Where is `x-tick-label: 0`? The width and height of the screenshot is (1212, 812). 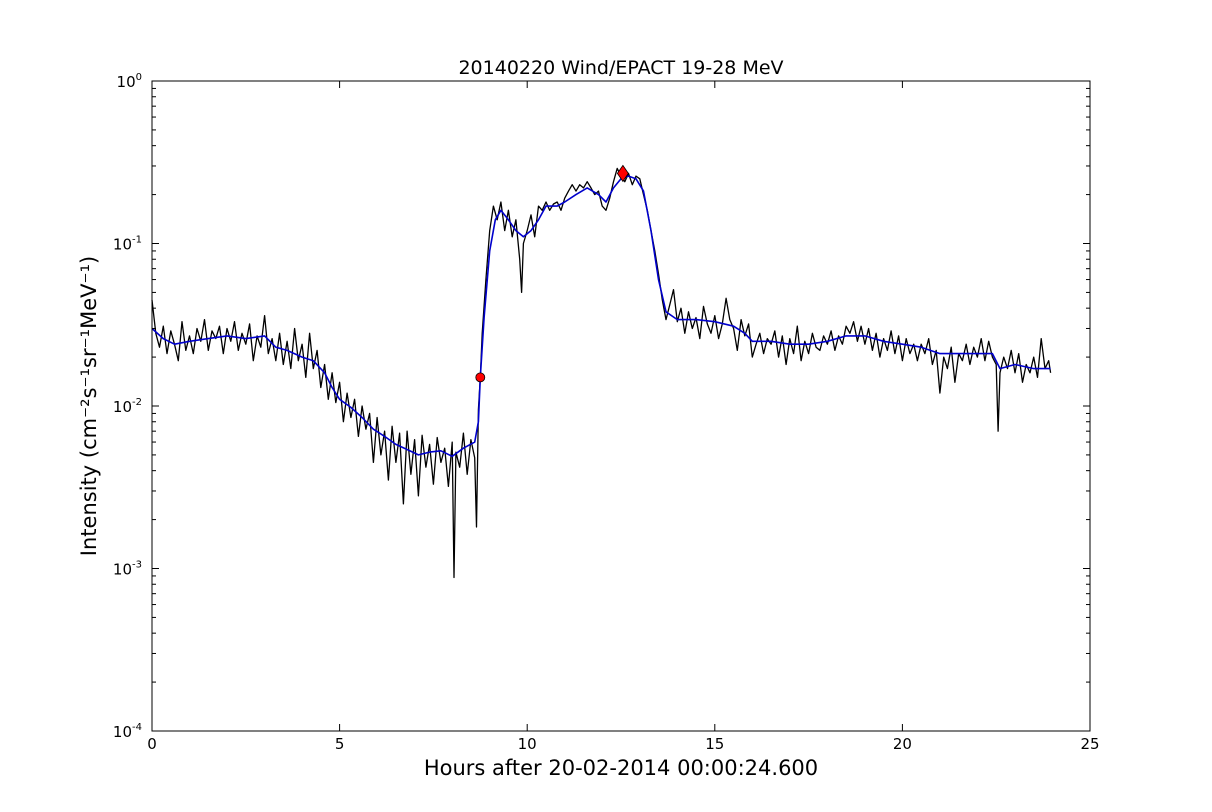 x-tick-label: 0 is located at coordinates (152, 744).